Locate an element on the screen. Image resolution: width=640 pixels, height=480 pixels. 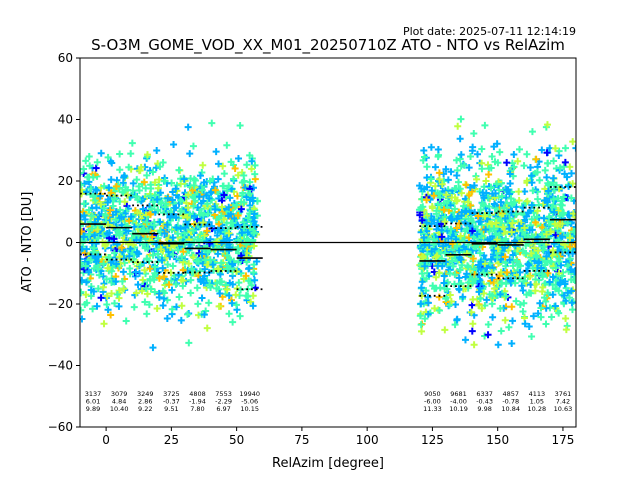
plot-date: Plot date: 2025-07-11 12:14:19 is located at coordinates (489, 31).